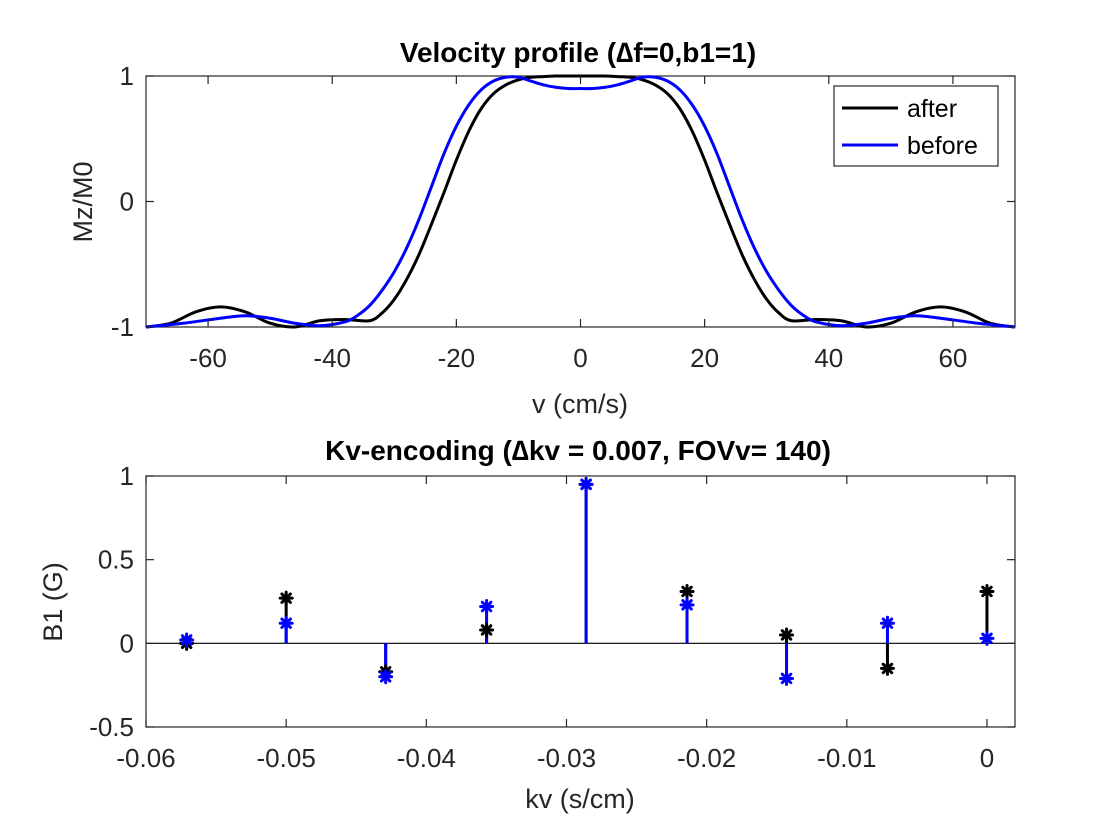  I want to click on legend-after-label: after, so click(932, 109).